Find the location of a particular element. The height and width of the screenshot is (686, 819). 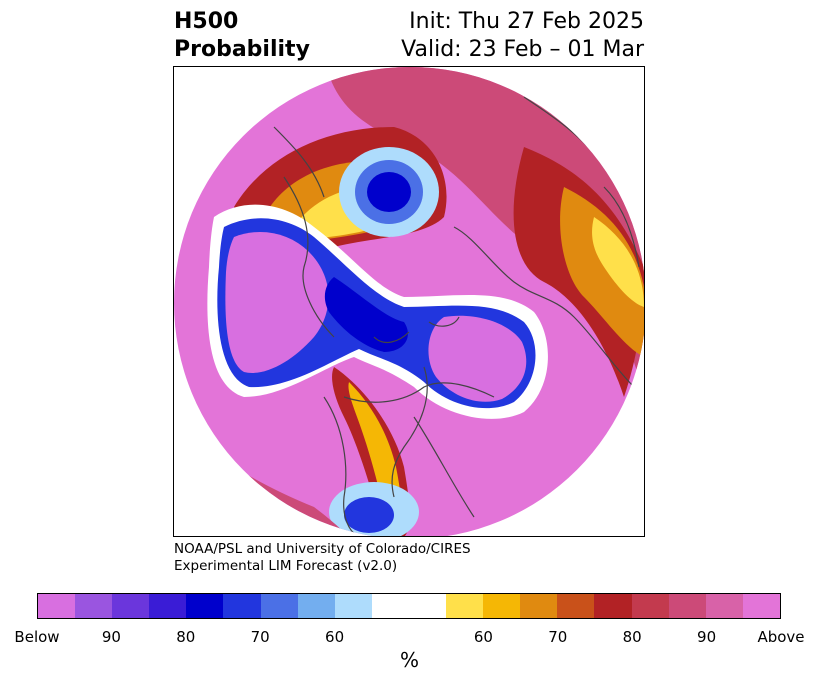

valid-range: Valid: 23 Feb – 01 Mar is located at coordinates (522, 49).